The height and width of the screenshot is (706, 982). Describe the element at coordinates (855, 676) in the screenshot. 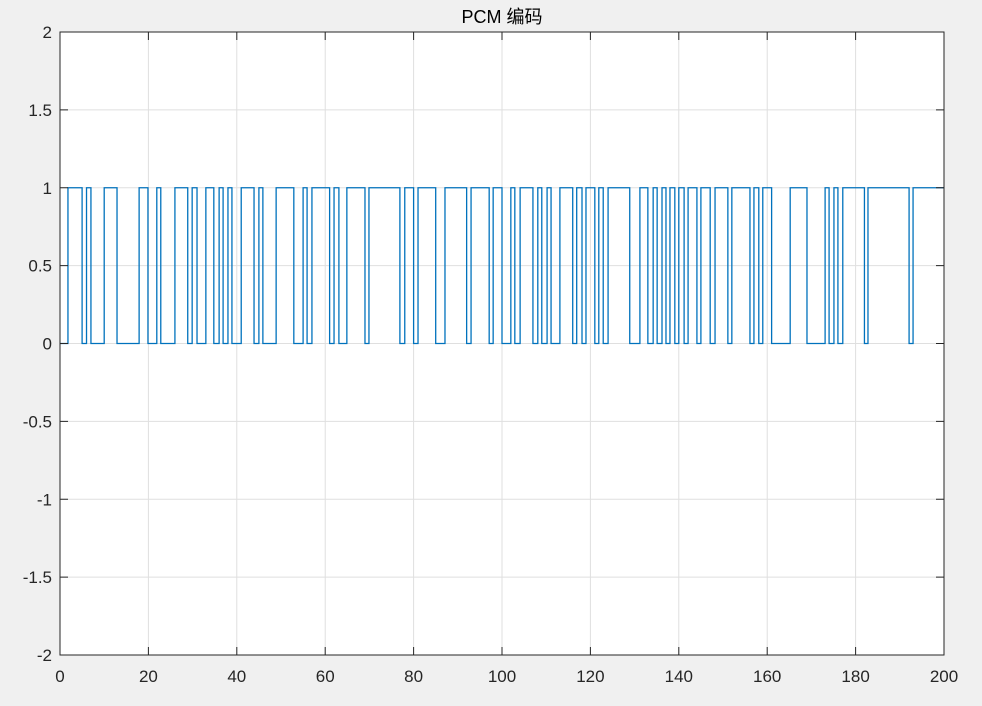

I see `x-tick-label: 180` at that location.